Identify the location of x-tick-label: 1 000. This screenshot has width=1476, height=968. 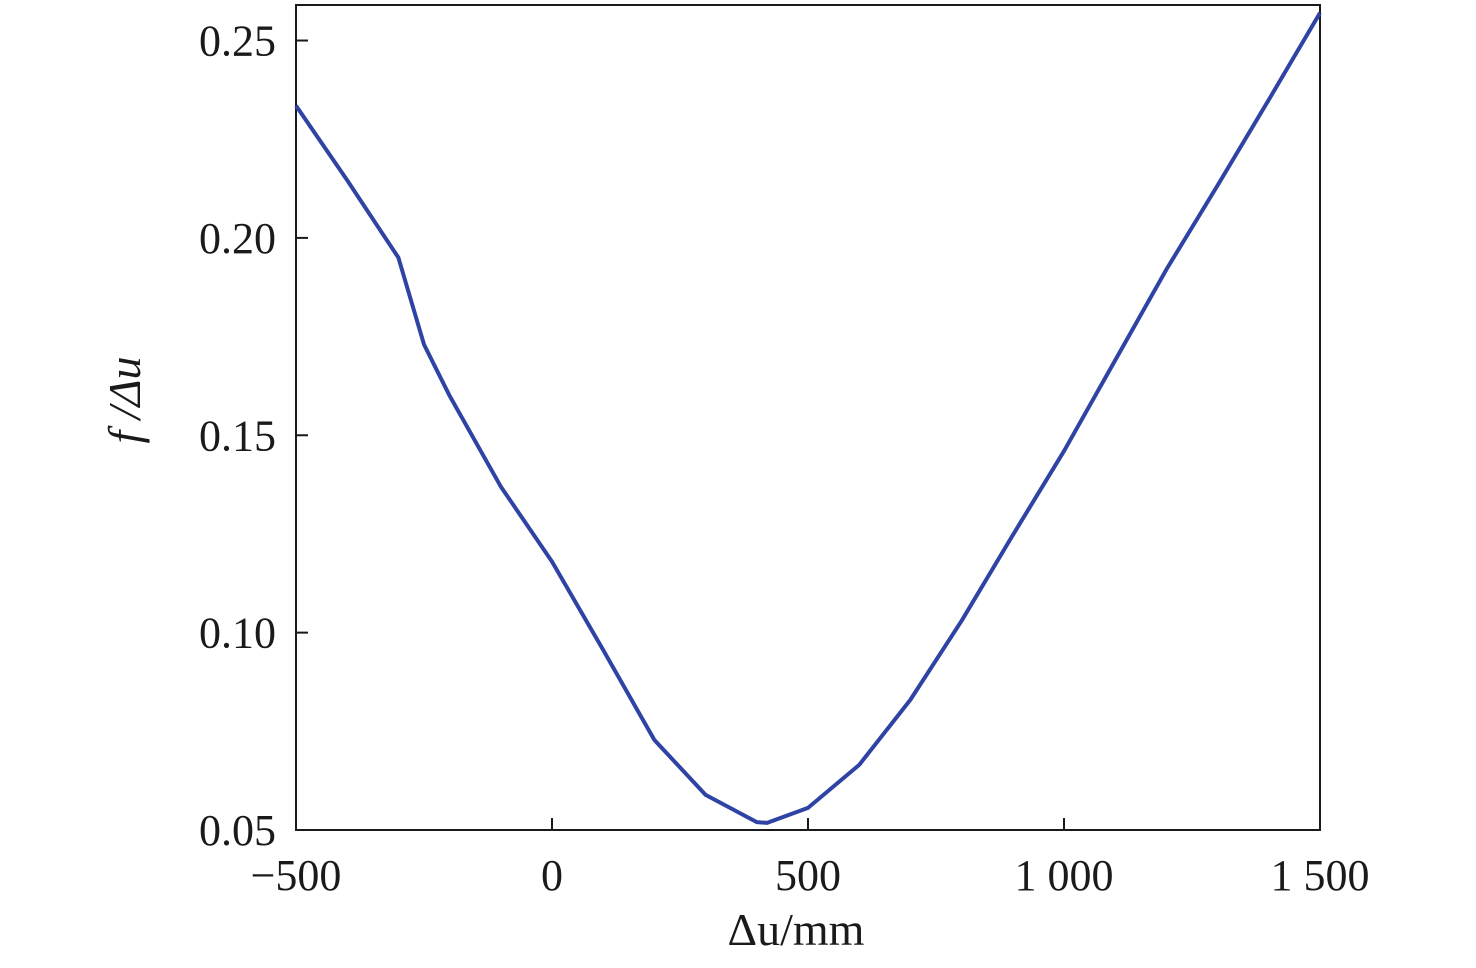
(1064, 875).